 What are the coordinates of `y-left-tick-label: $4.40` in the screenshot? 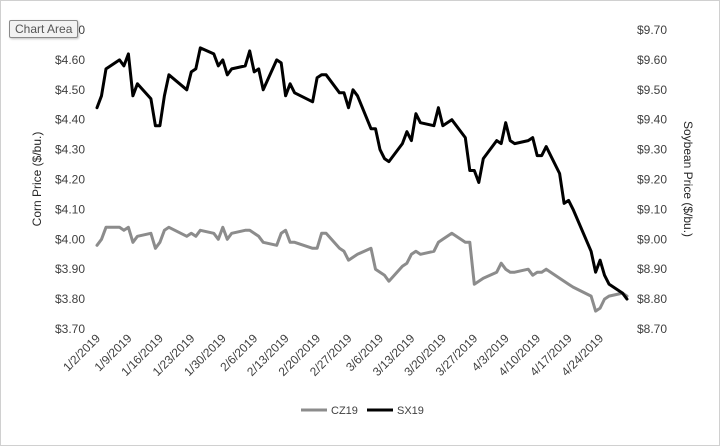 It's located at (70, 120).